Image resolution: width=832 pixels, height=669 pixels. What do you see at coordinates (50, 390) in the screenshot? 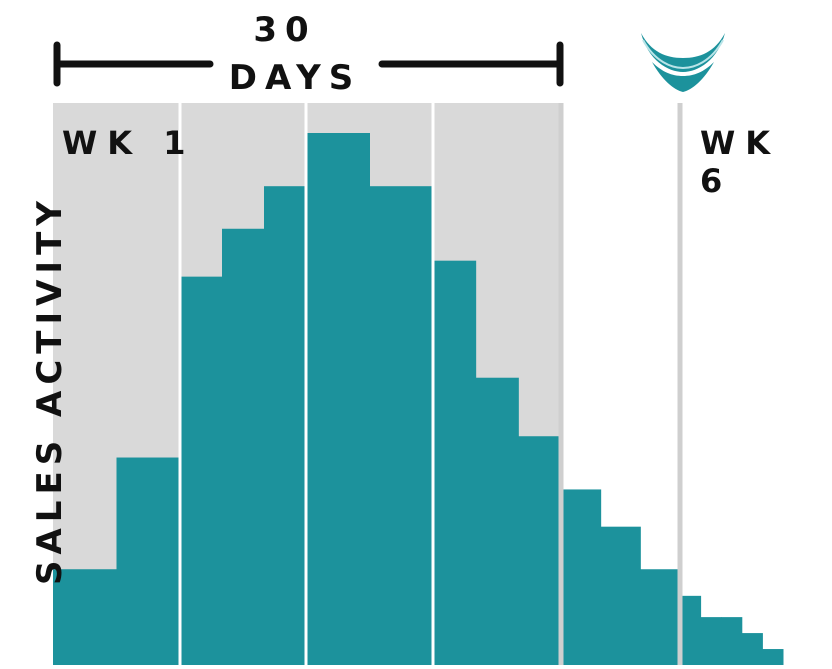
I see `y-axis-label: SALES ACTIVITY` at bounding box center [50, 390].